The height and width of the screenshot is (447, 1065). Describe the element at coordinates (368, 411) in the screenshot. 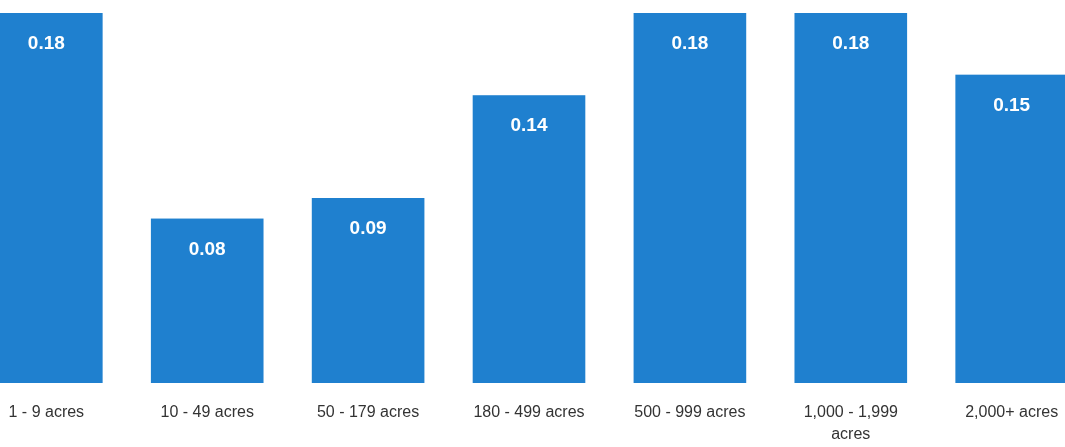

I see `x-tick-label: 50 - 179 acres` at that location.